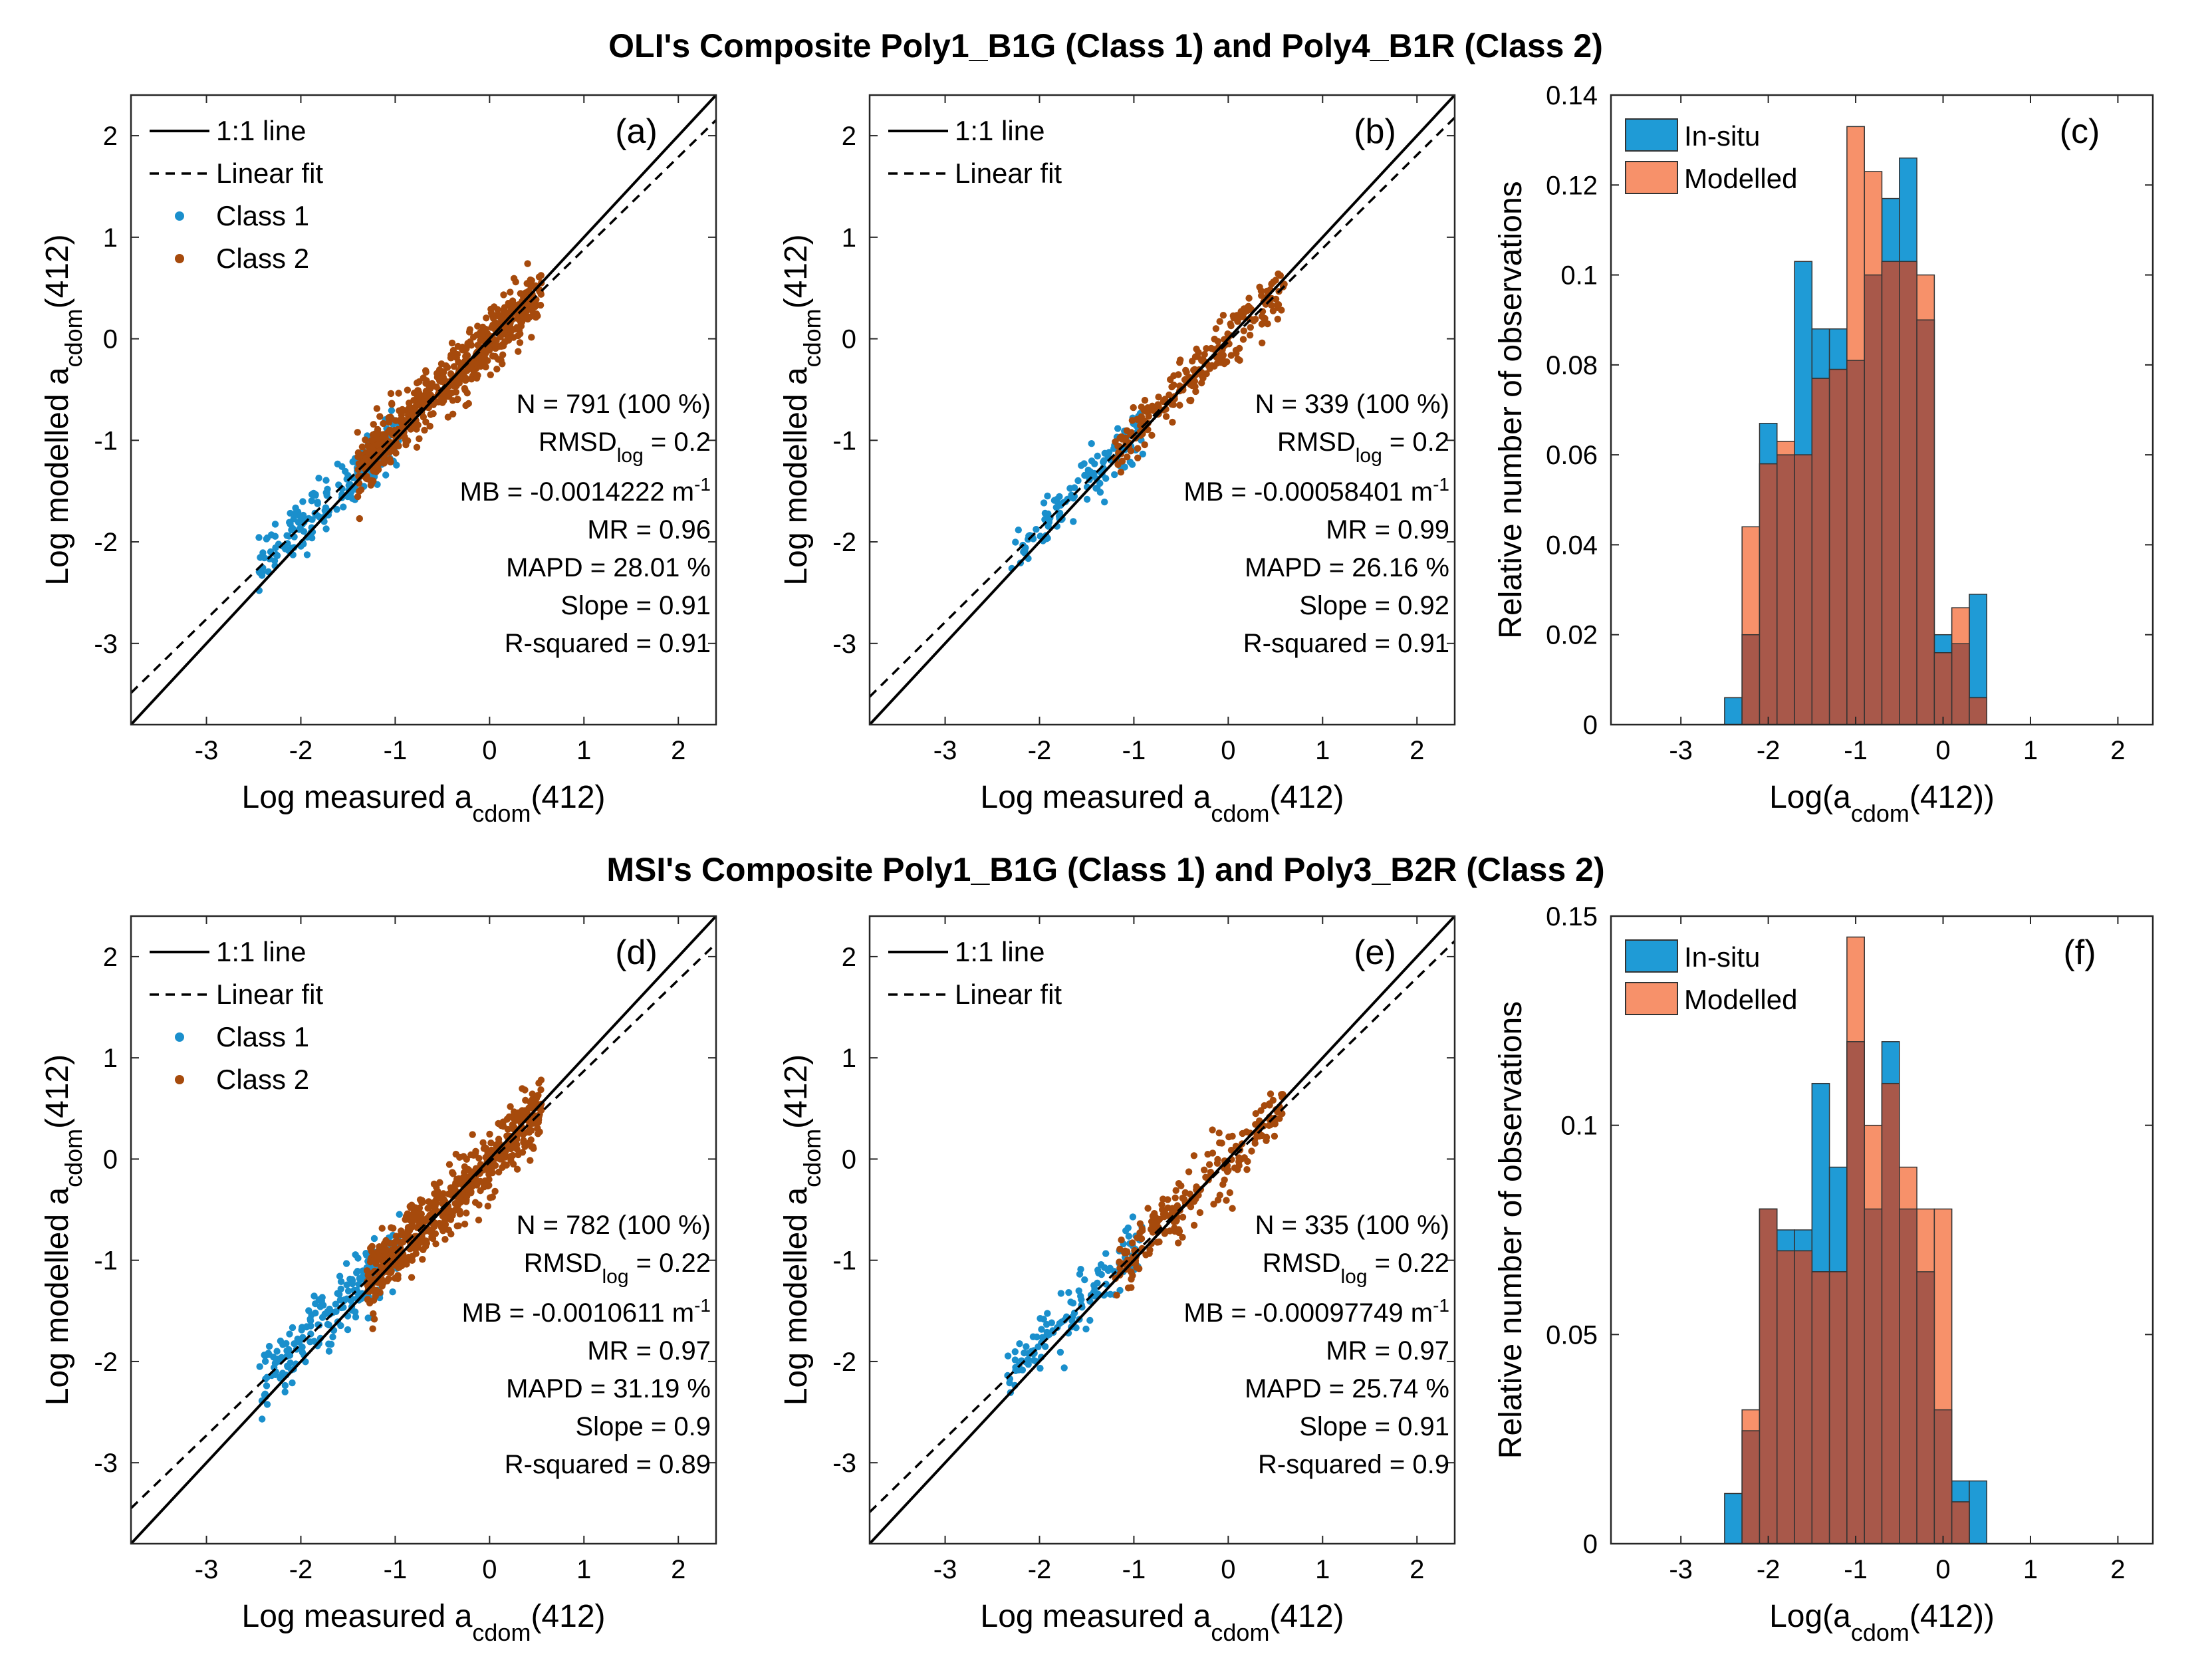  What do you see at coordinates (1681, 1569) in the screenshot?
I see `x-tick-label: -3` at bounding box center [1681, 1569].